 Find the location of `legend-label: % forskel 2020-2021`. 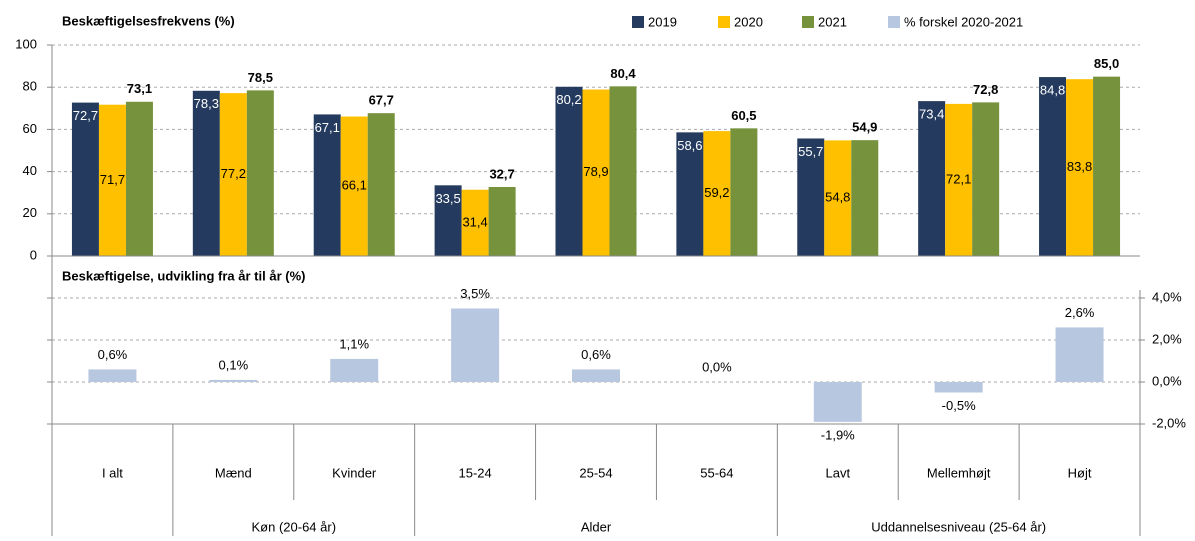

legend-label: % forskel 2020-2021 is located at coordinates (963, 21).